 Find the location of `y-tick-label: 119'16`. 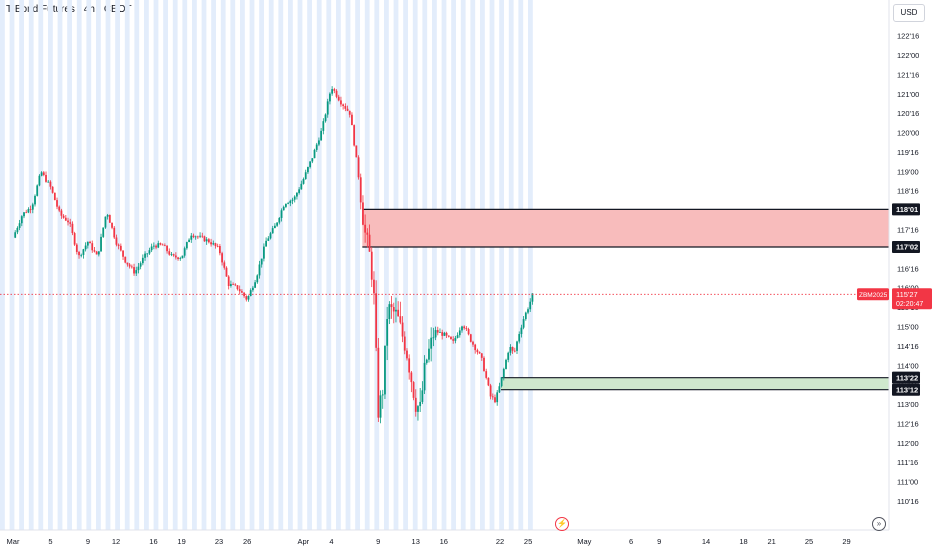

y-tick-label: 119'16 is located at coordinates (908, 152).